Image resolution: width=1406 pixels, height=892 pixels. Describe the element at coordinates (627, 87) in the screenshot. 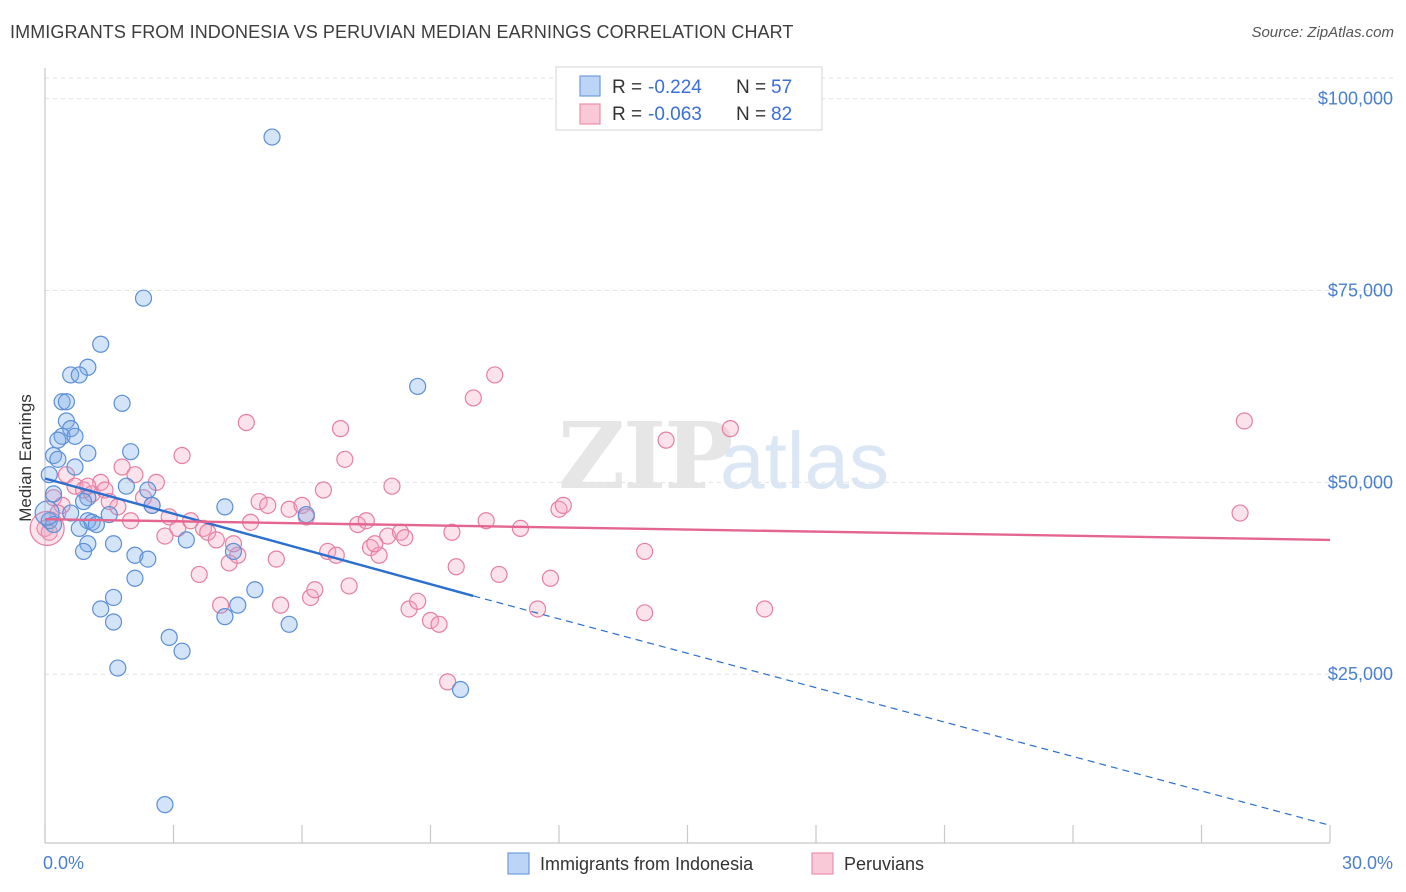

I see `legend-r-label-1: R =` at that location.